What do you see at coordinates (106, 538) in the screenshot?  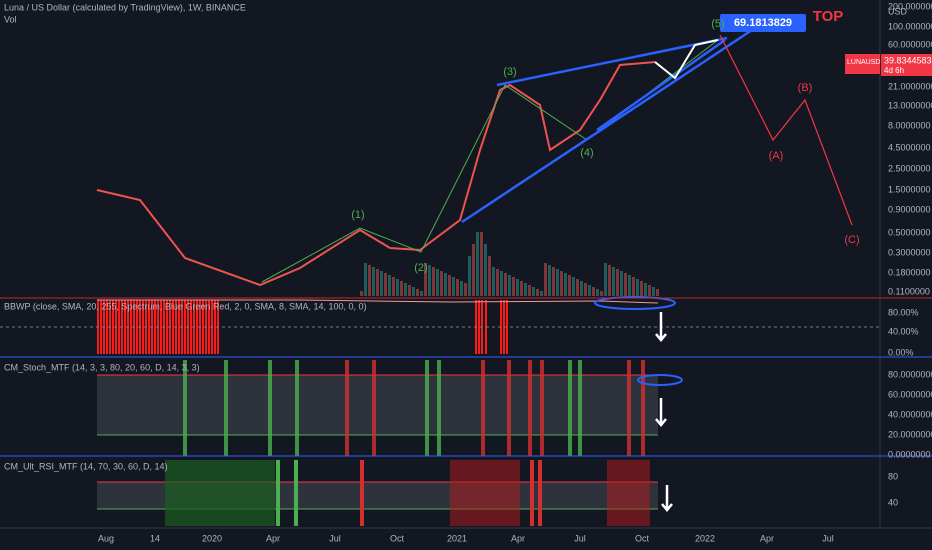 I see `time-axis-label: Aug` at bounding box center [106, 538].